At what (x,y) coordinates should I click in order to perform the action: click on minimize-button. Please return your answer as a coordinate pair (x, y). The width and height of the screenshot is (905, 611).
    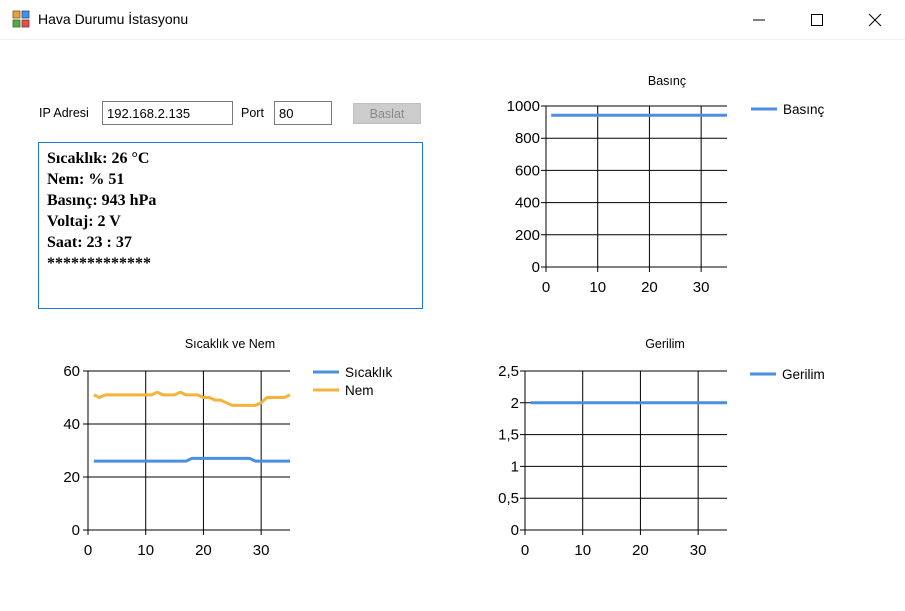
    Looking at the image, I should click on (759, 19).